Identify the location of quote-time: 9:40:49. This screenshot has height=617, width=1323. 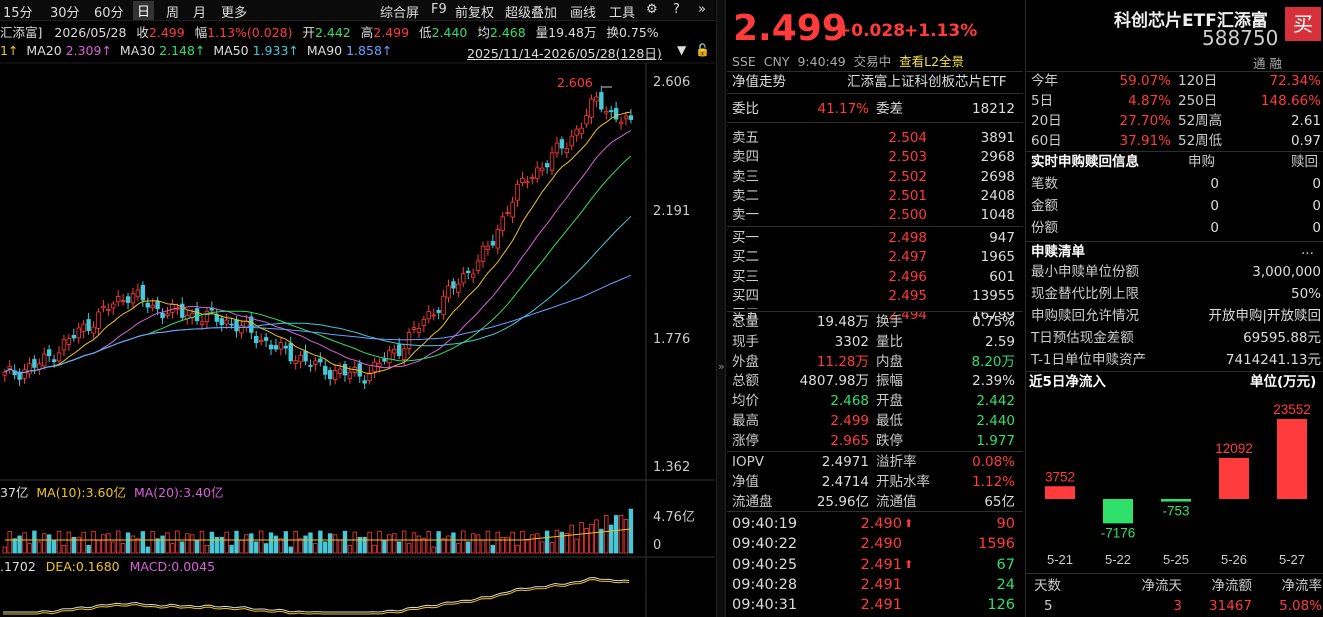
(821, 61).